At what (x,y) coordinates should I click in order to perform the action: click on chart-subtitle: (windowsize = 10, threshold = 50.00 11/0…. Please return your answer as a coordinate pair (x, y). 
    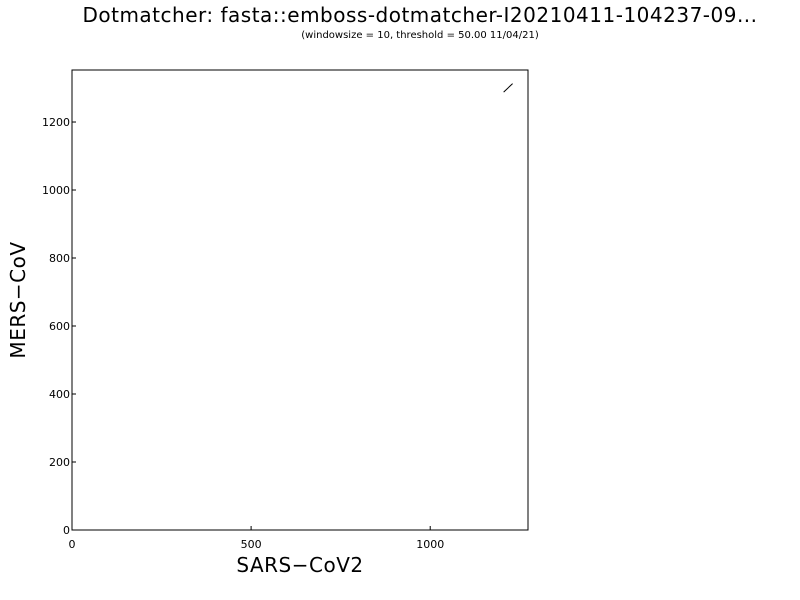
    Looking at the image, I should click on (420, 35).